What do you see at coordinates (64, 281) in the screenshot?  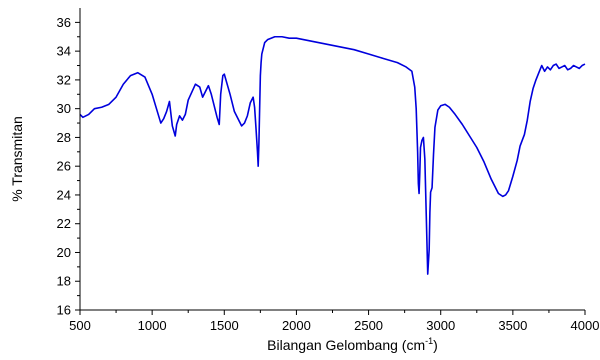 I see `y-tick-label: 18` at bounding box center [64, 281].